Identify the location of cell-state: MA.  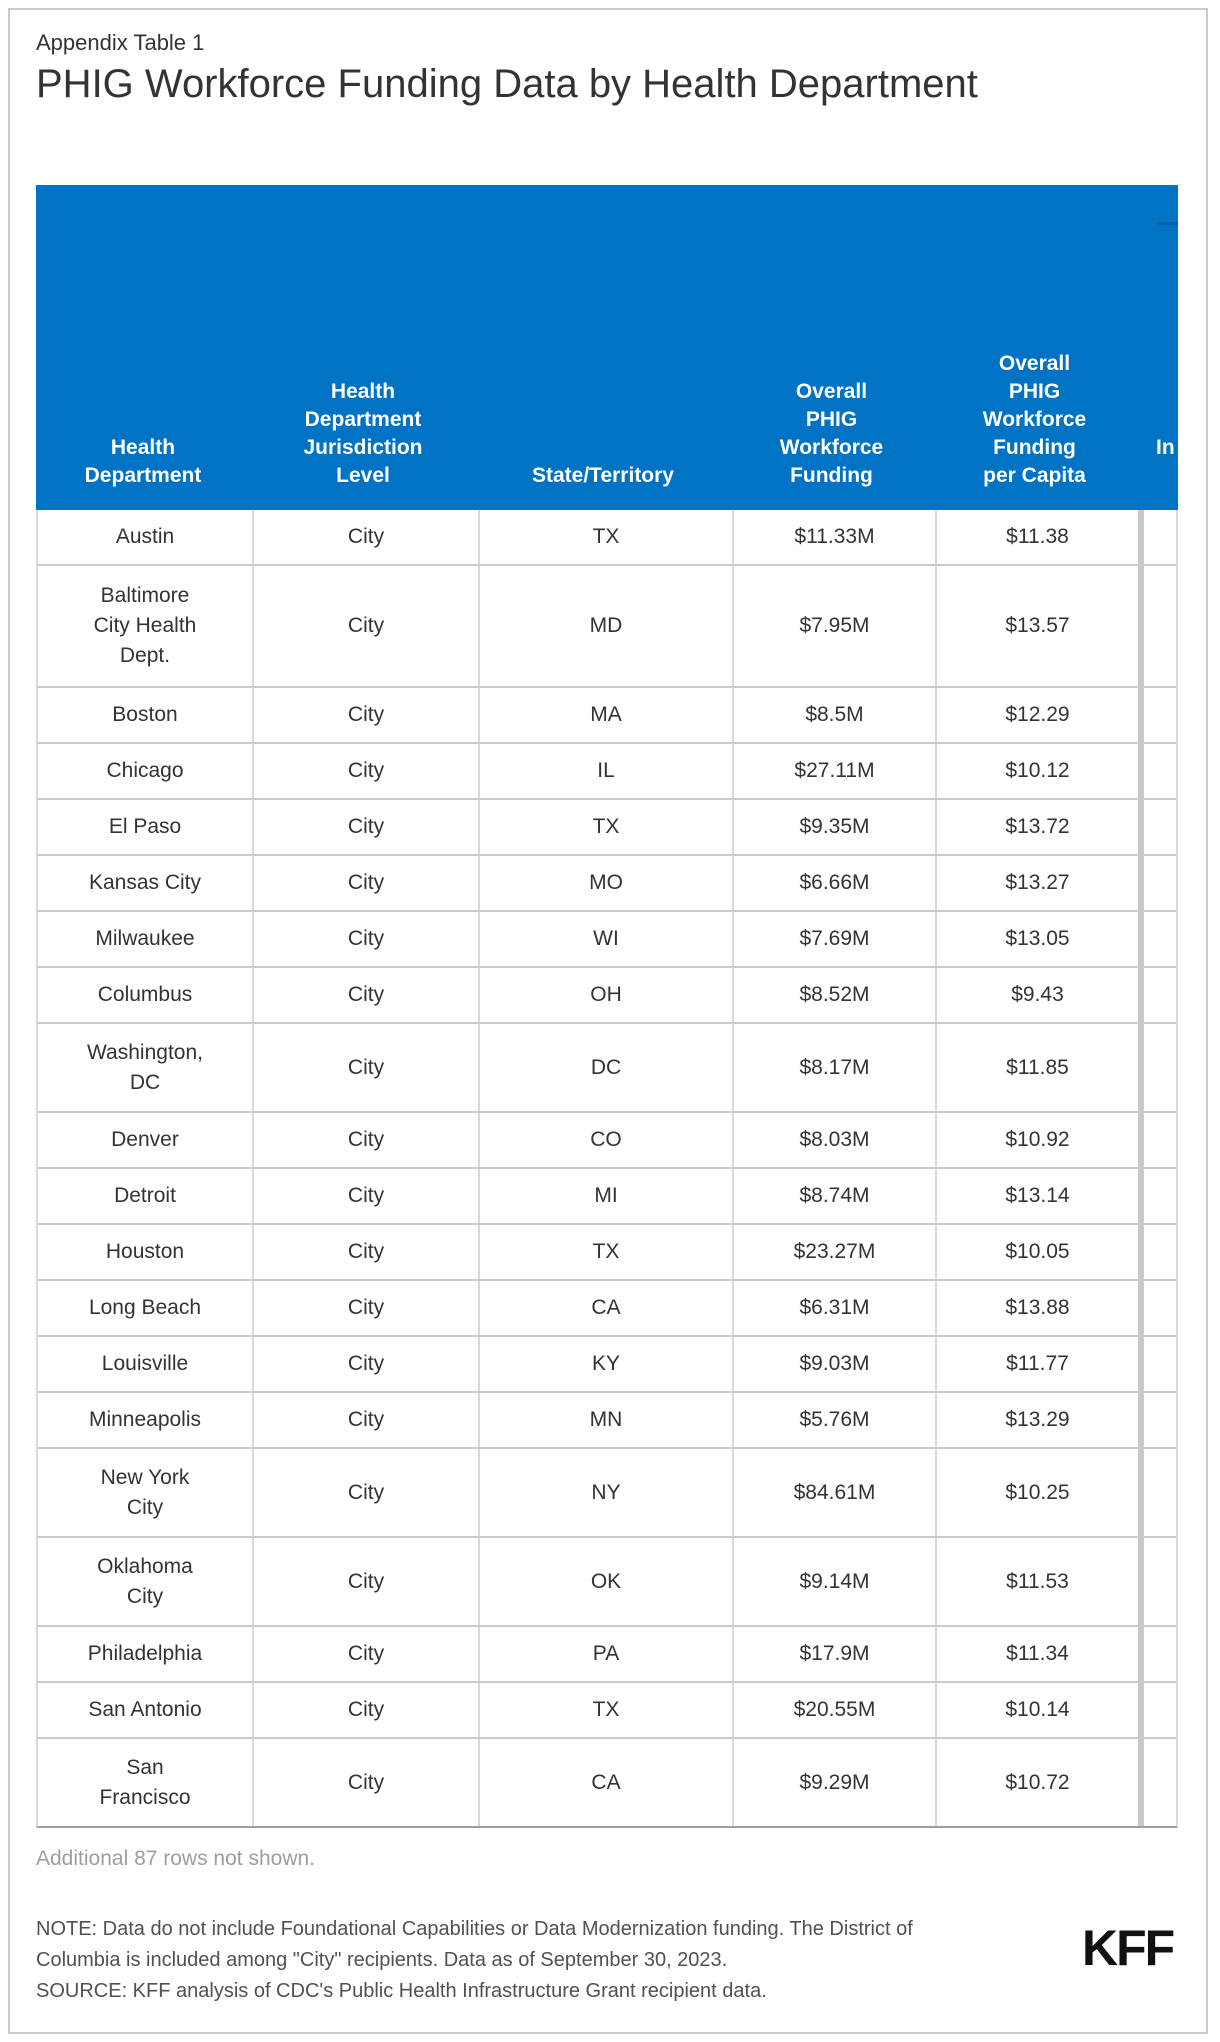
(605, 715).